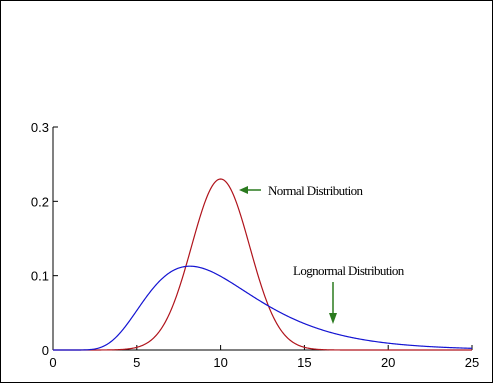  I want to click on x-tick-label: 5, so click(136, 362).